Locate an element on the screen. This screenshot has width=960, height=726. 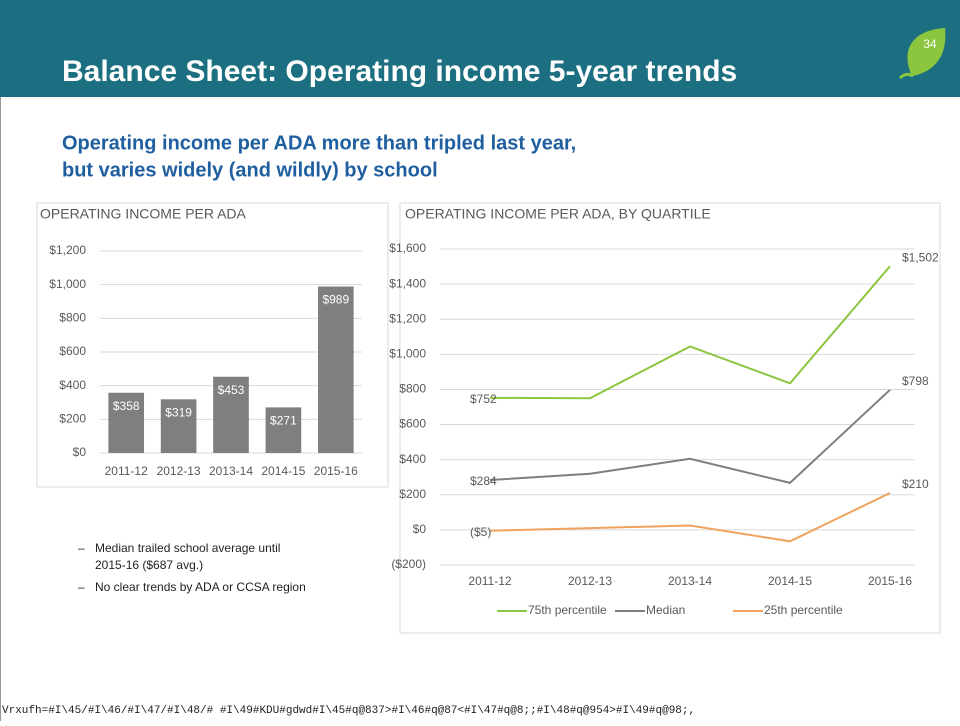
page-number: 34 is located at coordinates (930, 44).